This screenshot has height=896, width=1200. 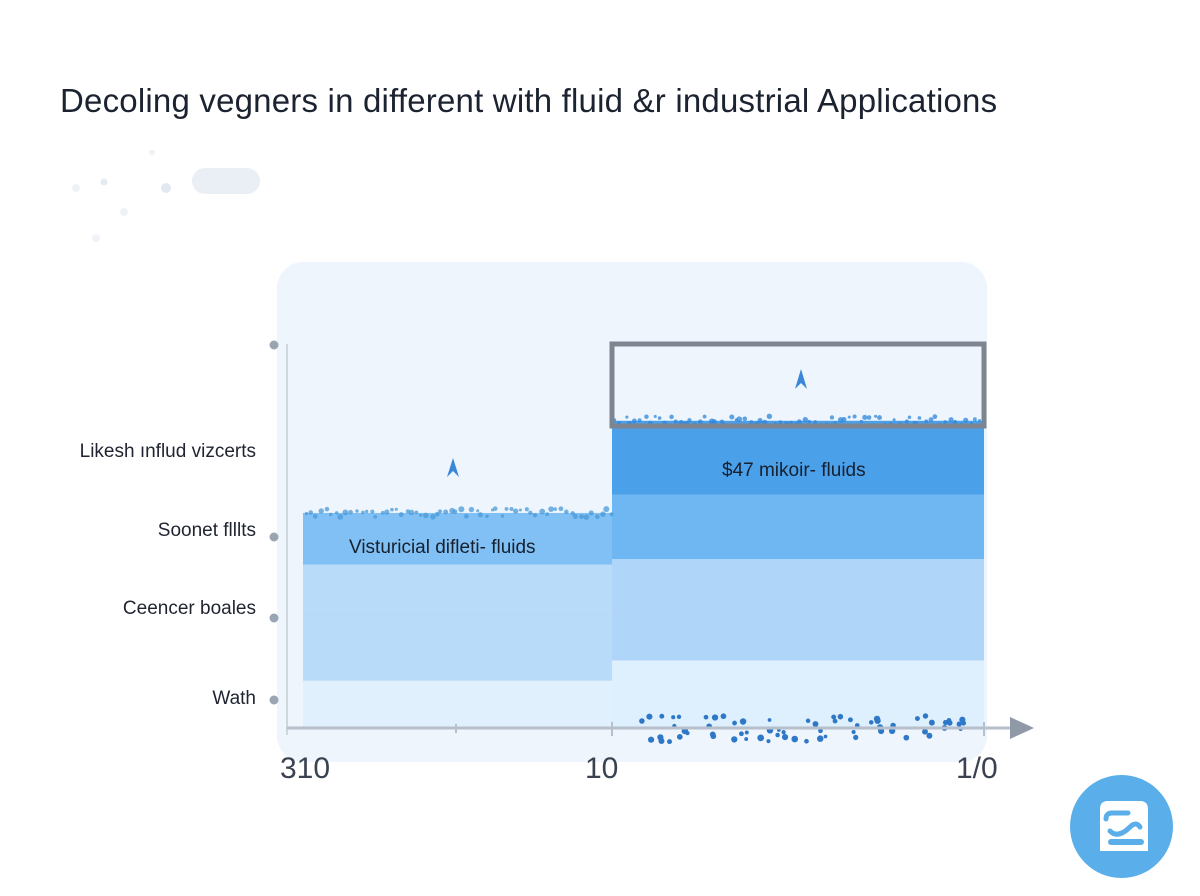 I want to click on series-label: Visturicial difleti- fluids, so click(x=442, y=547).